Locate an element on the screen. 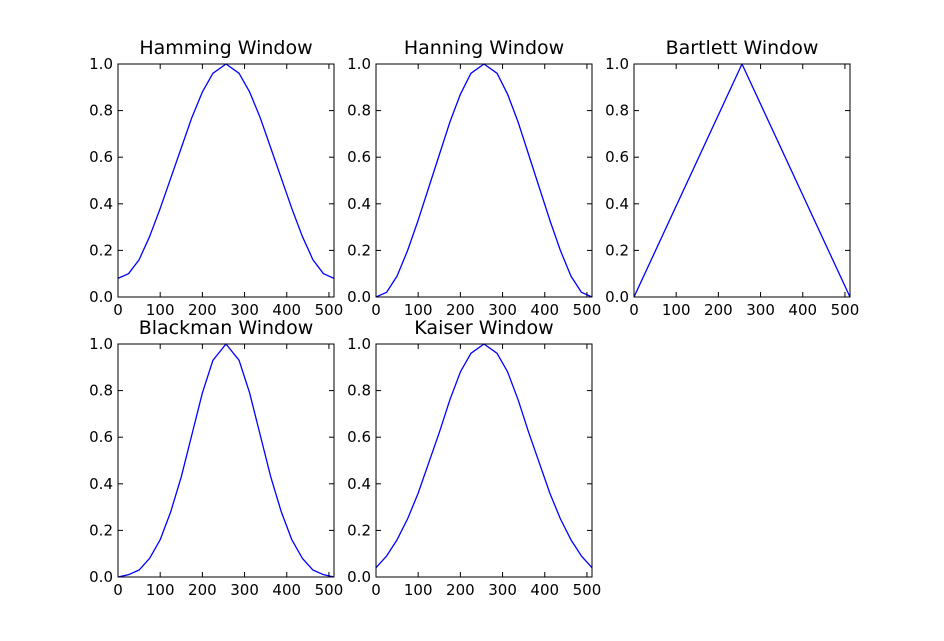 This screenshot has height=641, width=944. blackman-y-tick-label: 0.0 is located at coordinates (101, 577).